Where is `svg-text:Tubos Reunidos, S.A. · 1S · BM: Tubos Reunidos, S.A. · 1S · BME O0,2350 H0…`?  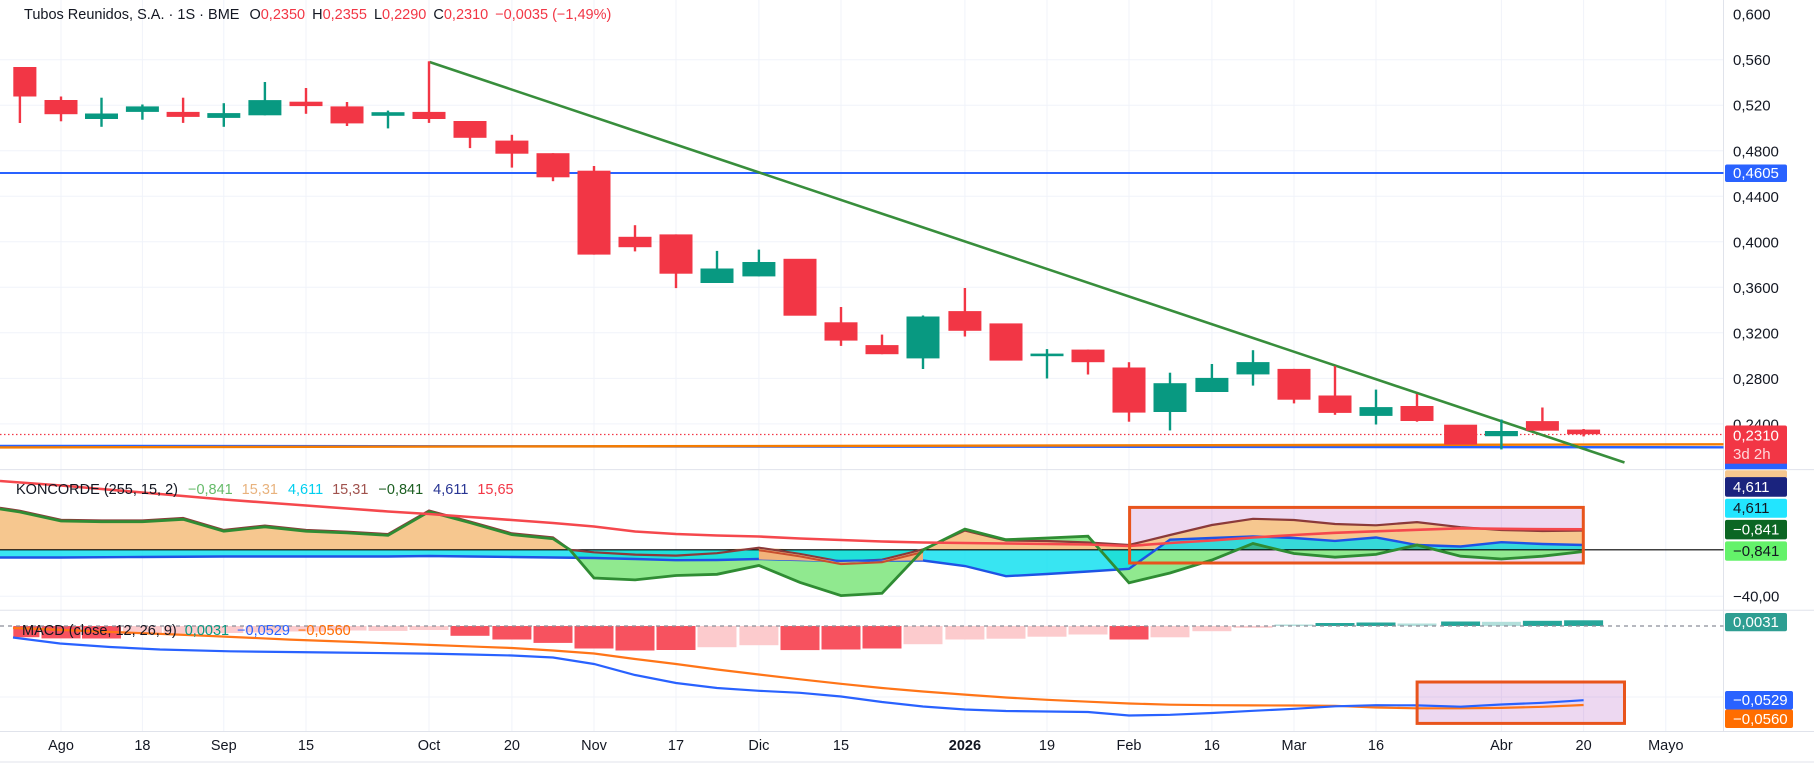
svg-text:Tubos Reunidos, S.A. · 1S · BM: Tubos Reunidos, S.A. · 1S · BME O0,2350 H0… is located at coordinates (317, 15).